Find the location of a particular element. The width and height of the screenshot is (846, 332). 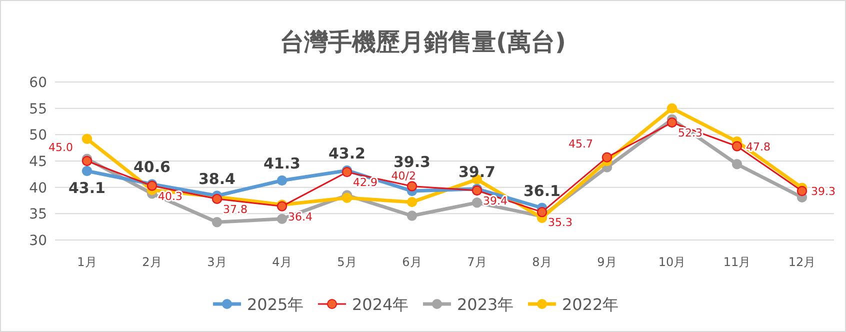

chart-title: 台灣手機歷月銷售量(萬台) is located at coordinates (423, 42).